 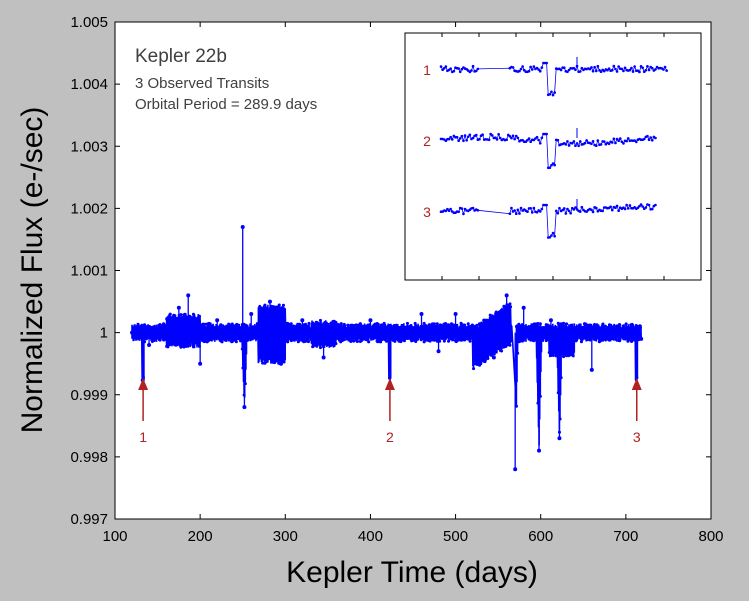 I want to click on x-tick-label: 200, so click(x=200, y=536).